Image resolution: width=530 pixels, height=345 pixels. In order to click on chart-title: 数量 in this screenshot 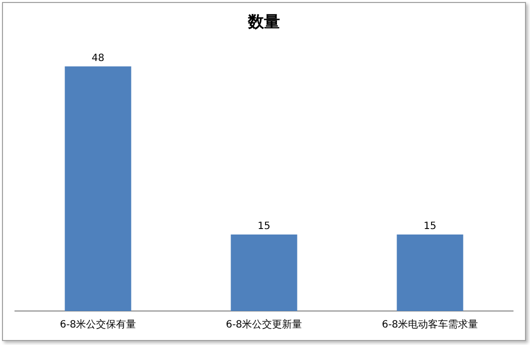, I will do `click(263, 21)`.